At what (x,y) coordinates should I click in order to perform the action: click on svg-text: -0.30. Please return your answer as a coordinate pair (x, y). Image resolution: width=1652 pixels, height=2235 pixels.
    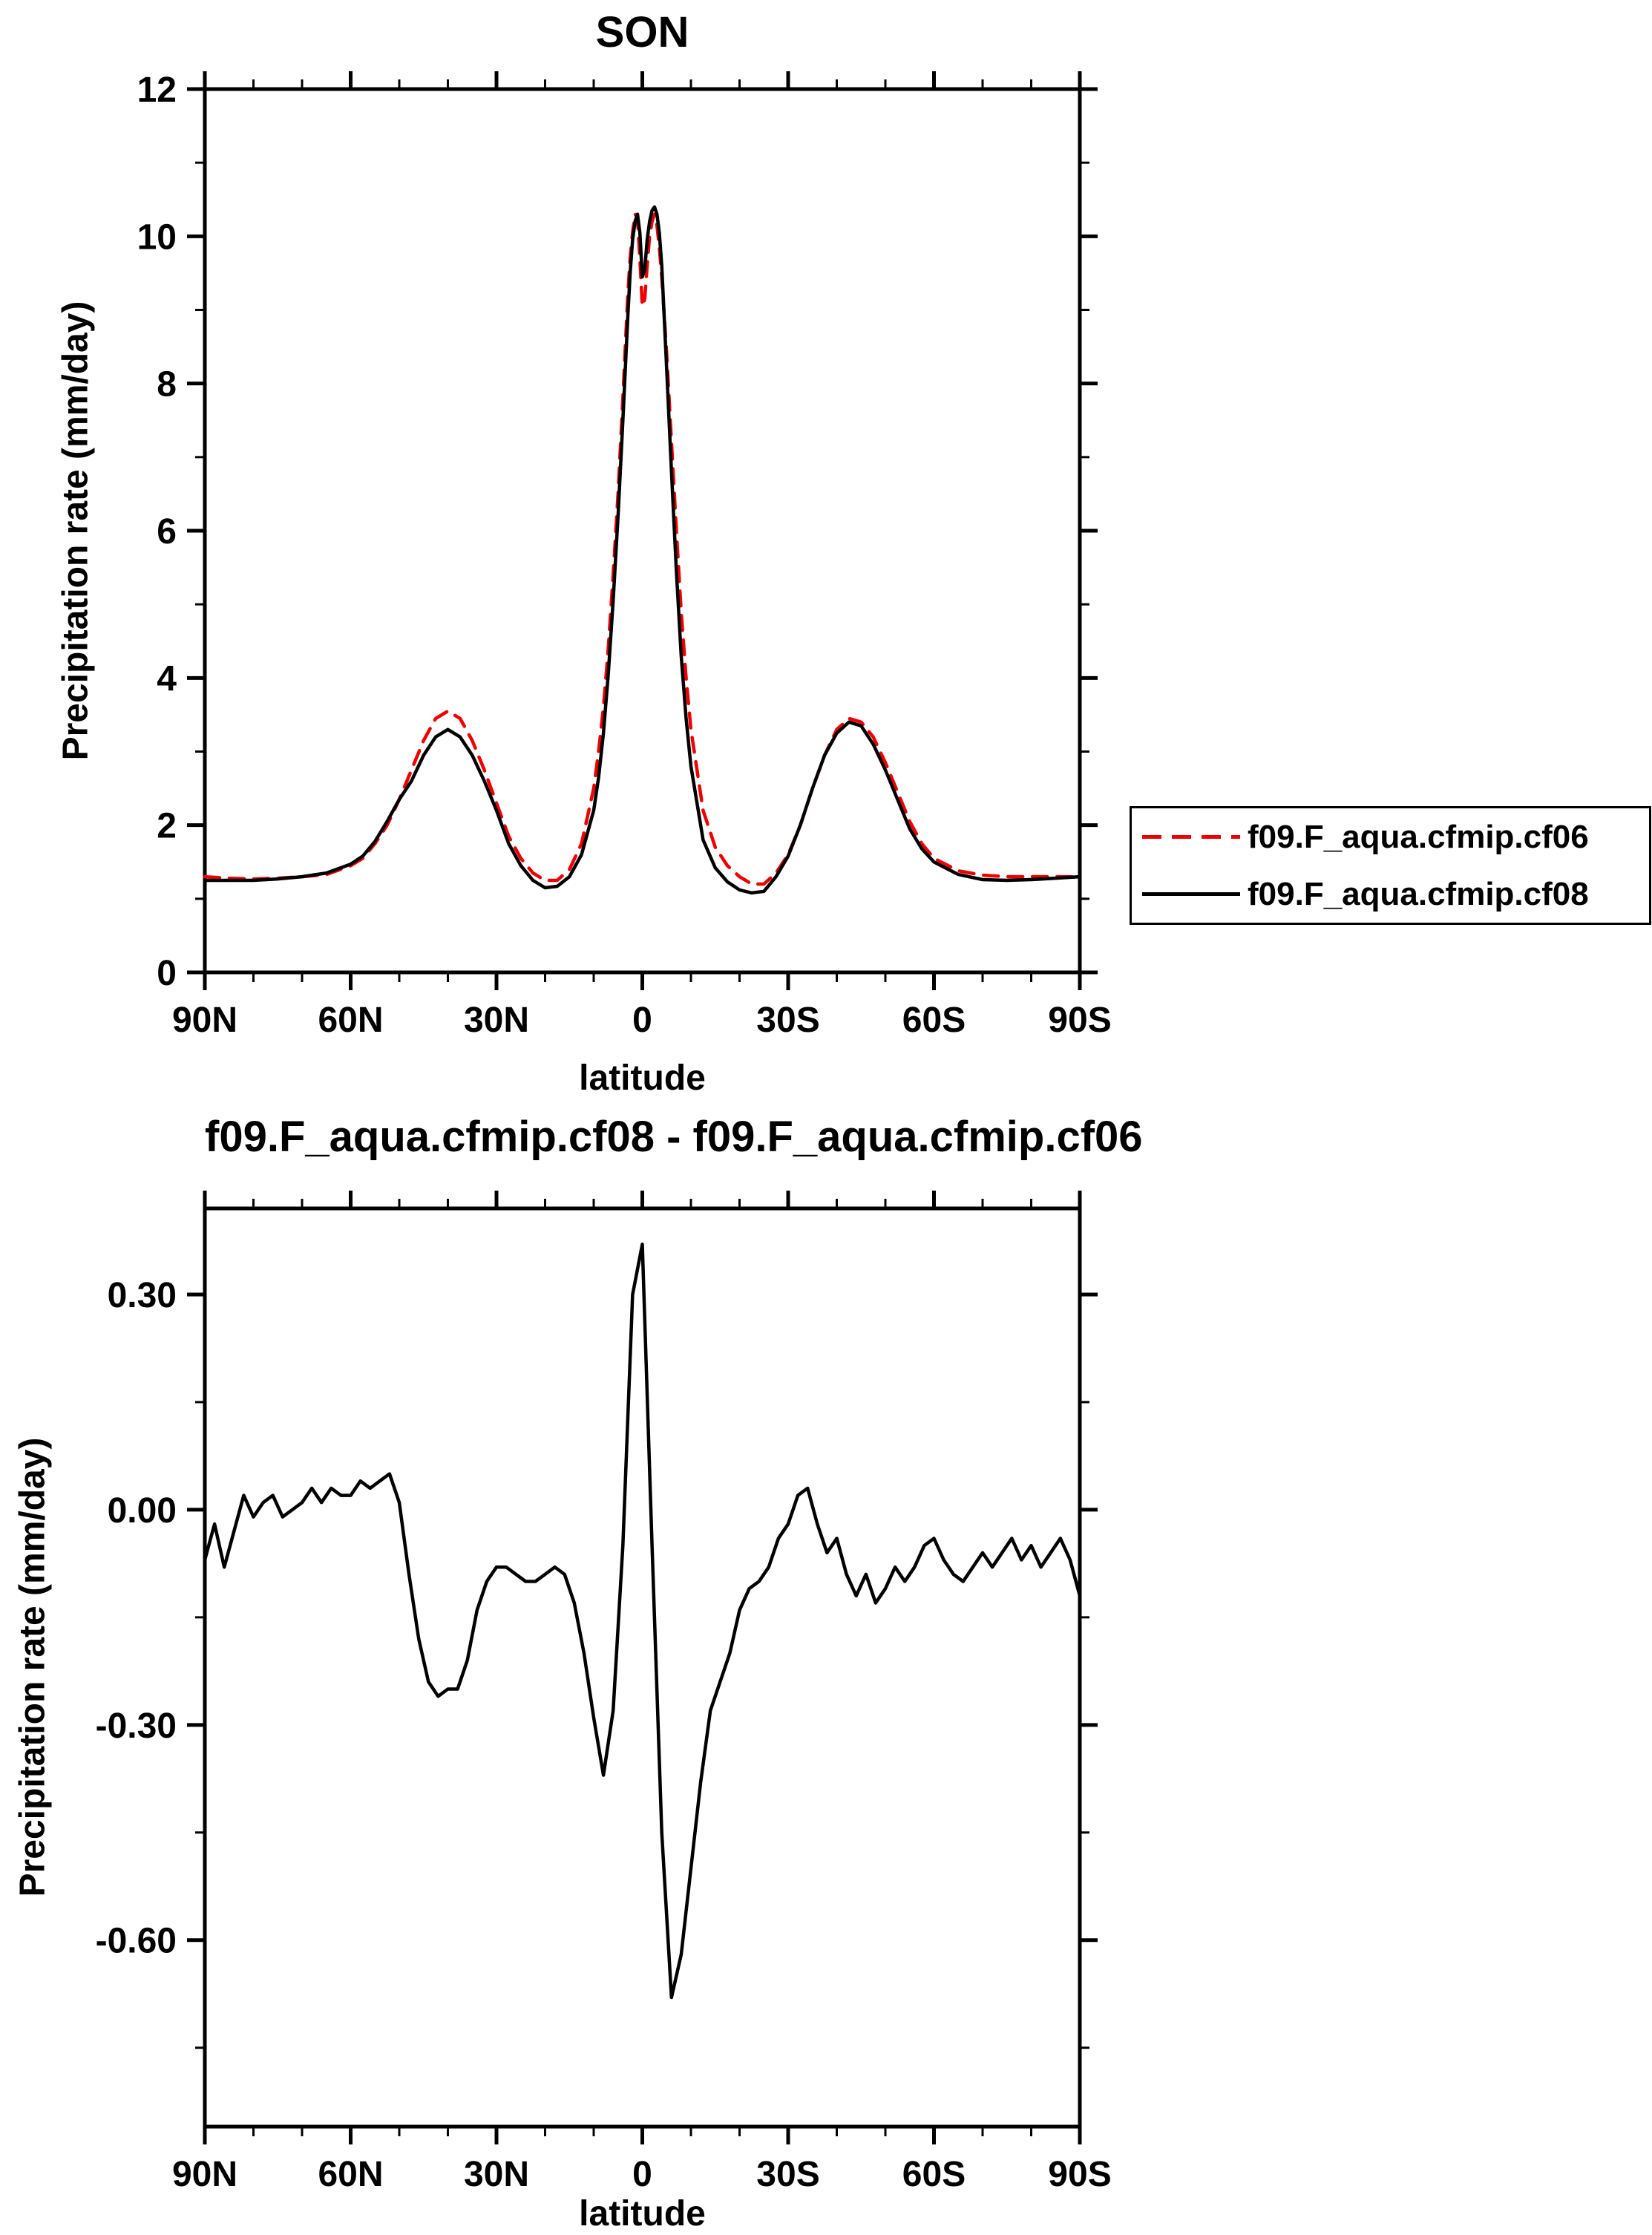
    Looking at the image, I should click on (136, 1726).